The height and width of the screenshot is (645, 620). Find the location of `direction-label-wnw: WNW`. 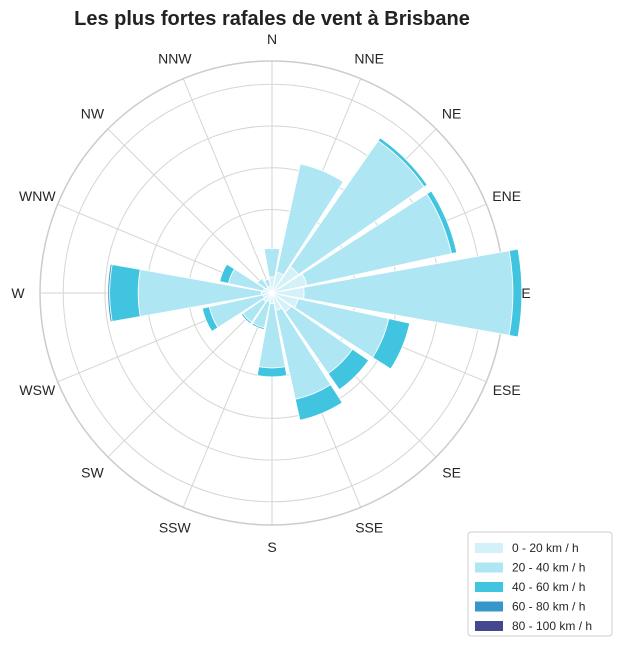

direction-label-wnw: WNW is located at coordinates (37, 196).